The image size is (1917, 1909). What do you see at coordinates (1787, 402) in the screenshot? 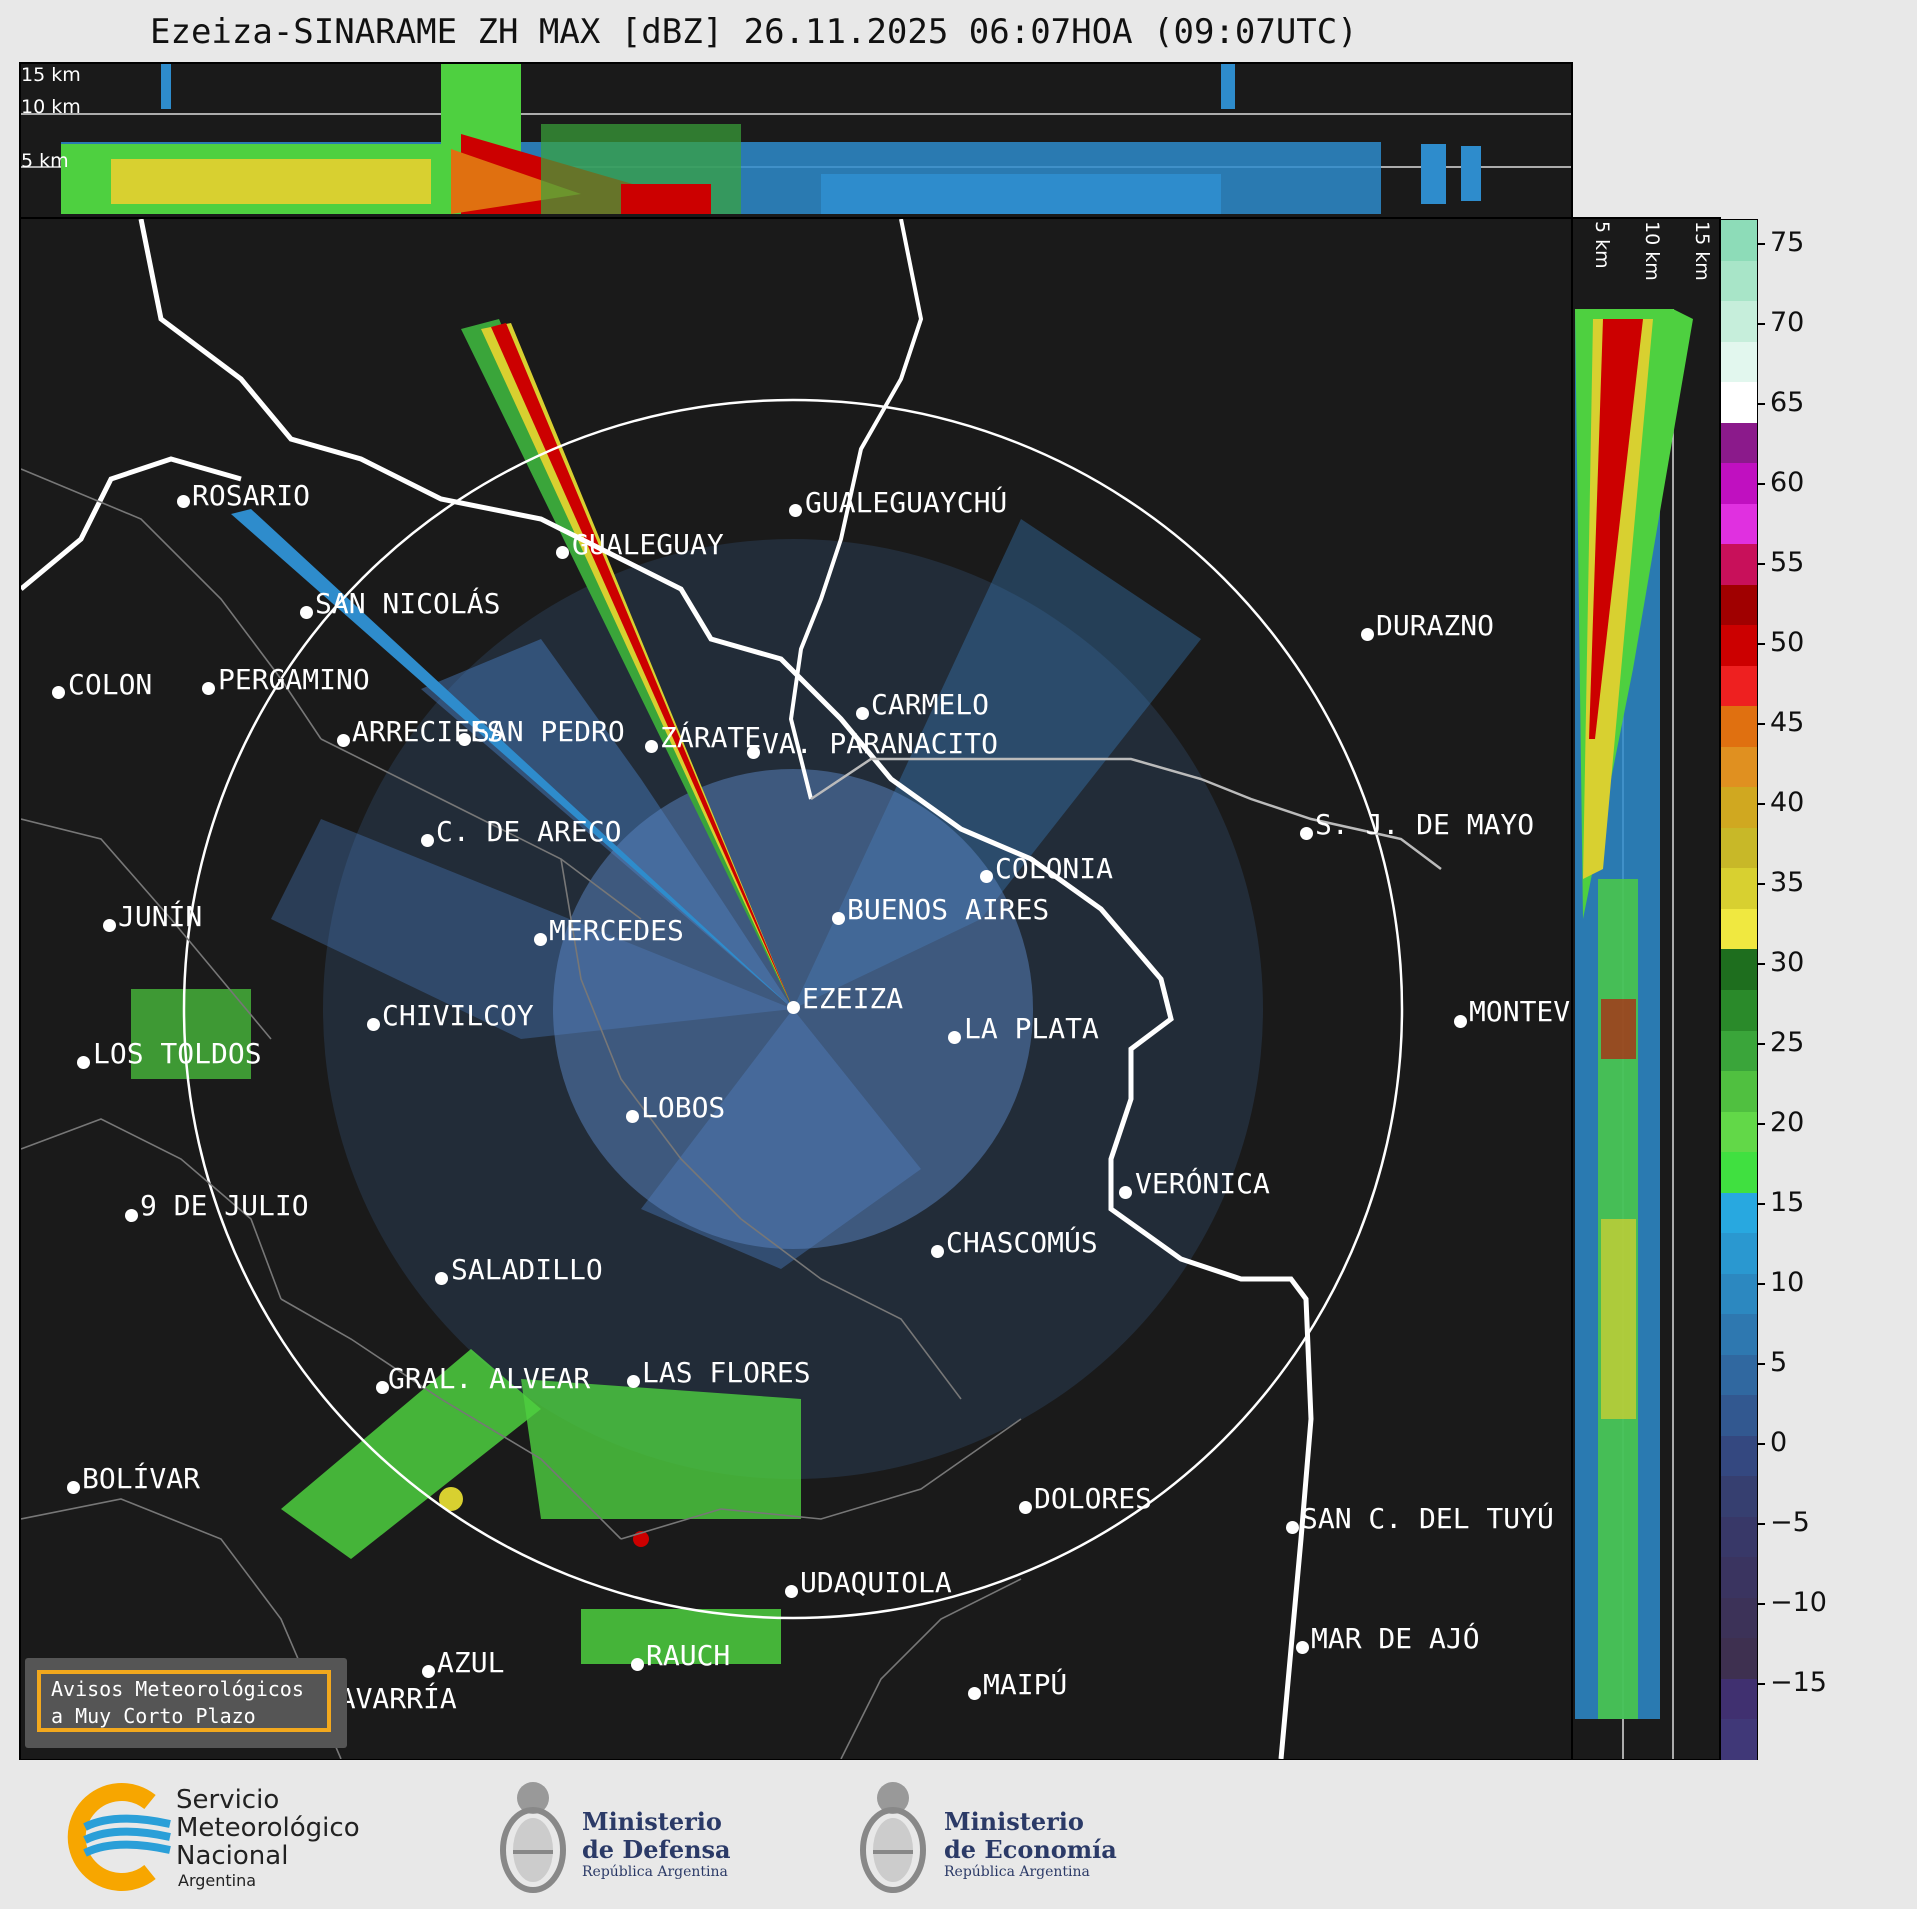
I see `colorbar-label: 65` at bounding box center [1787, 402].